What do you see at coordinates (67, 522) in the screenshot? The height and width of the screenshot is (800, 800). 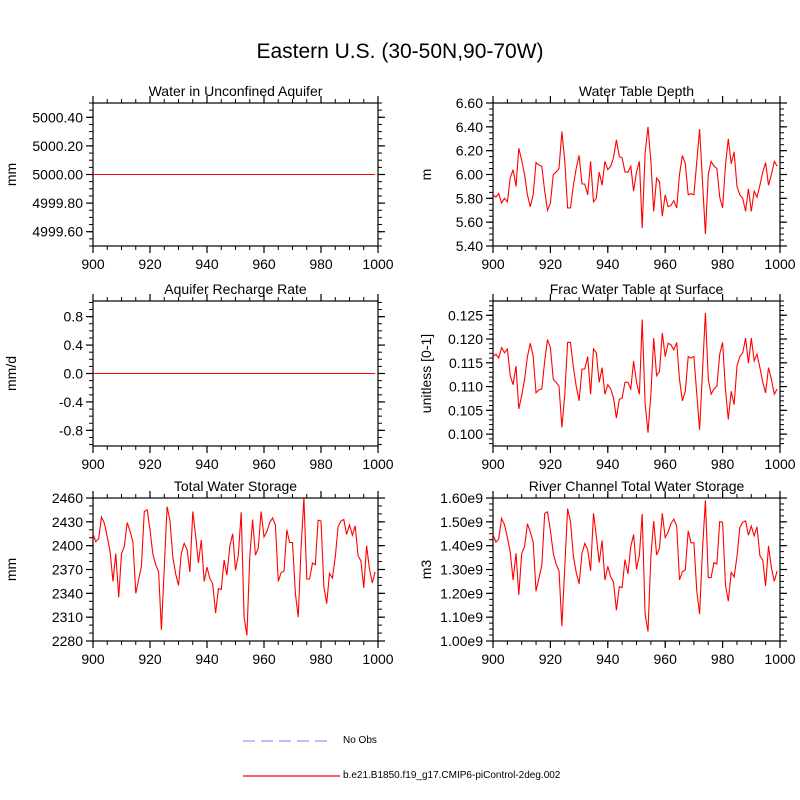 I see `y-tick-label: 2430` at bounding box center [67, 522].